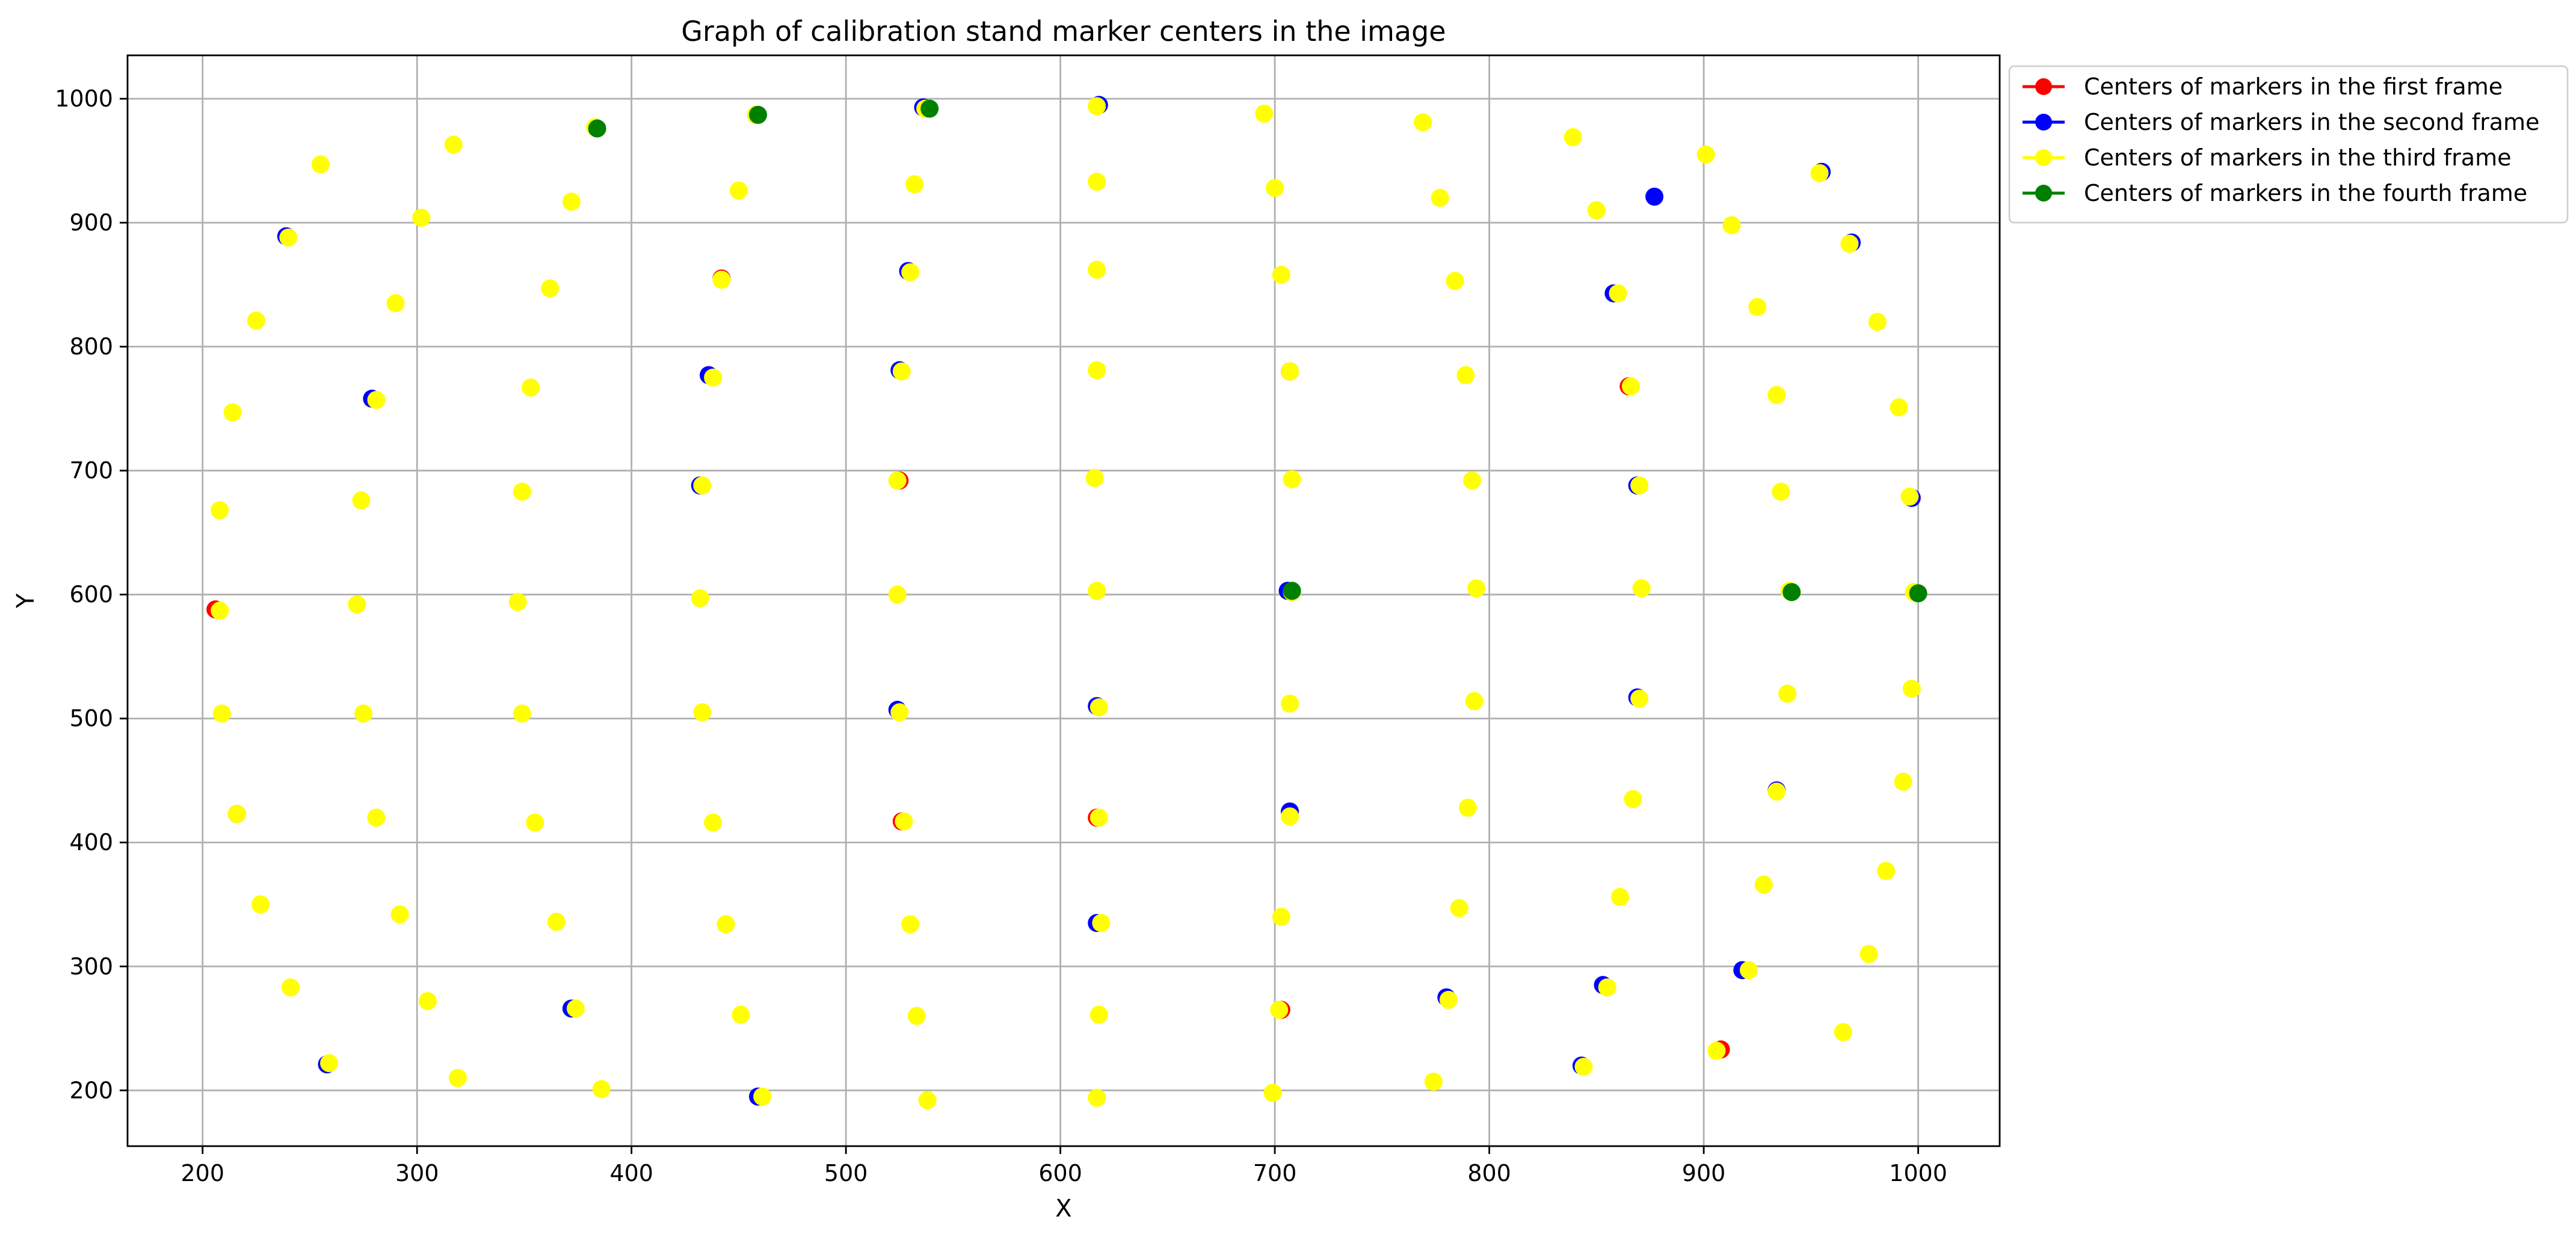 This screenshot has width=2576, height=1240. What do you see at coordinates (1275, 1173) in the screenshot?
I see `x-tick-label: 700` at bounding box center [1275, 1173].